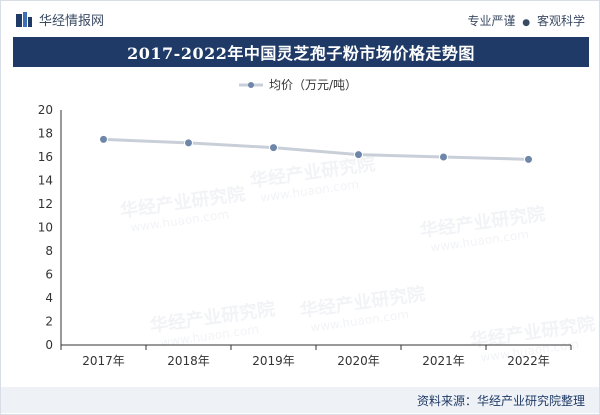 This screenshot has height=415, width=600. I want to click on brand-name: 华经情报网, so click(72, 21).